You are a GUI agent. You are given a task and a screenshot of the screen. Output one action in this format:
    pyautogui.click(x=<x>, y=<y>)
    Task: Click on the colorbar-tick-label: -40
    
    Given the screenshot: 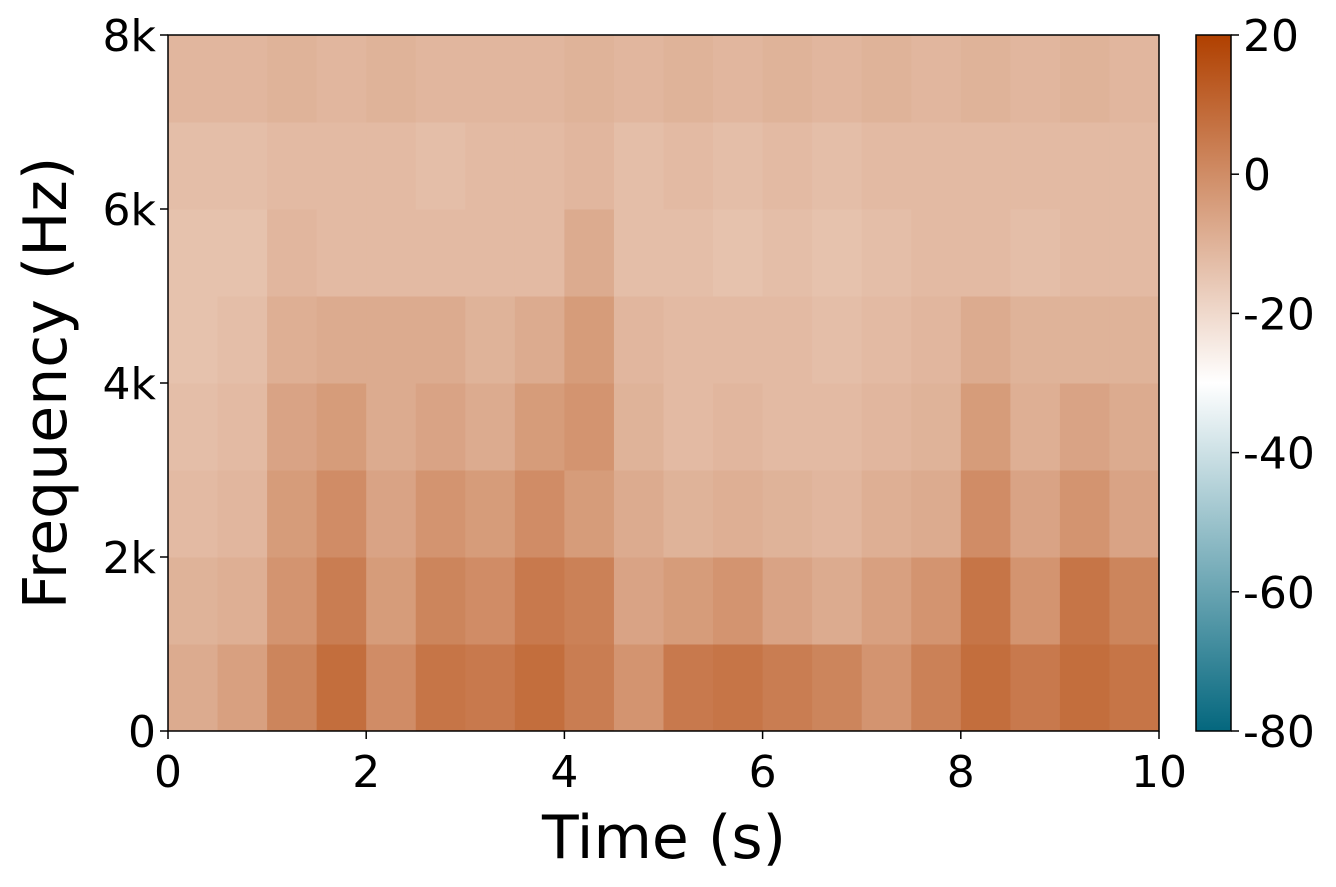 What is the action you would take?
    pyautogui.click(x=1279, y=454)
    